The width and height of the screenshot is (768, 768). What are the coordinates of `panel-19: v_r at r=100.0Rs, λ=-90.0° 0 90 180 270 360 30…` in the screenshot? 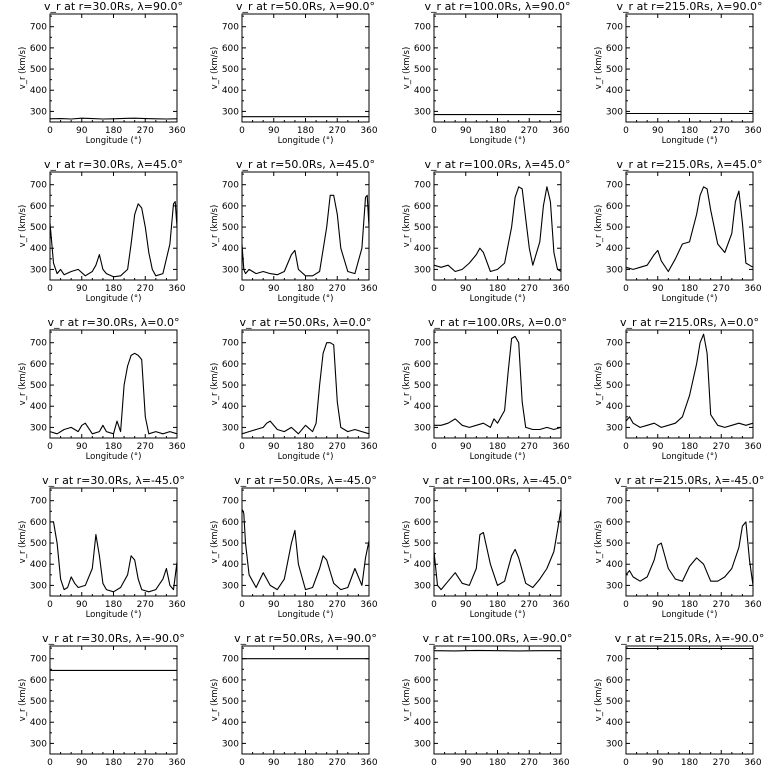 It's located at (487, 700).